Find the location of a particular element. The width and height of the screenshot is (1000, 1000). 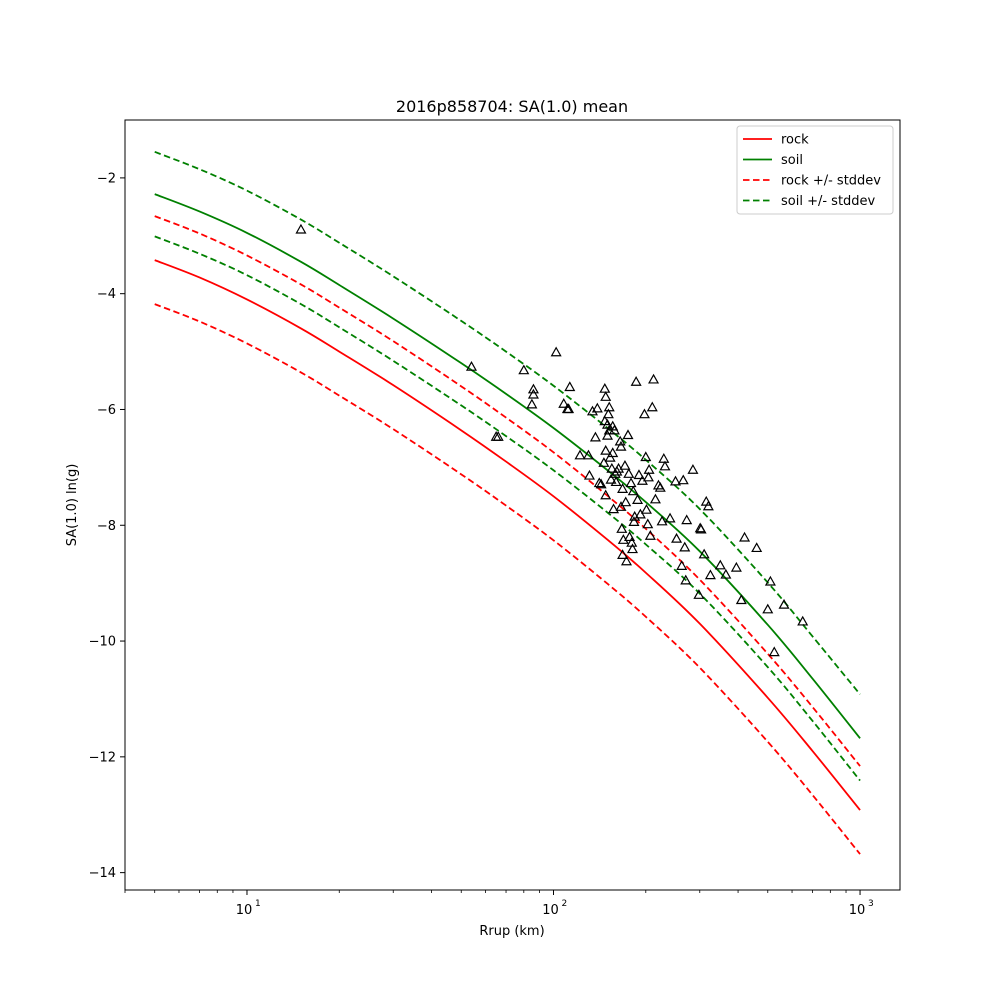

legend-label: rock +/- stddev is located at coordinates (831, 181).